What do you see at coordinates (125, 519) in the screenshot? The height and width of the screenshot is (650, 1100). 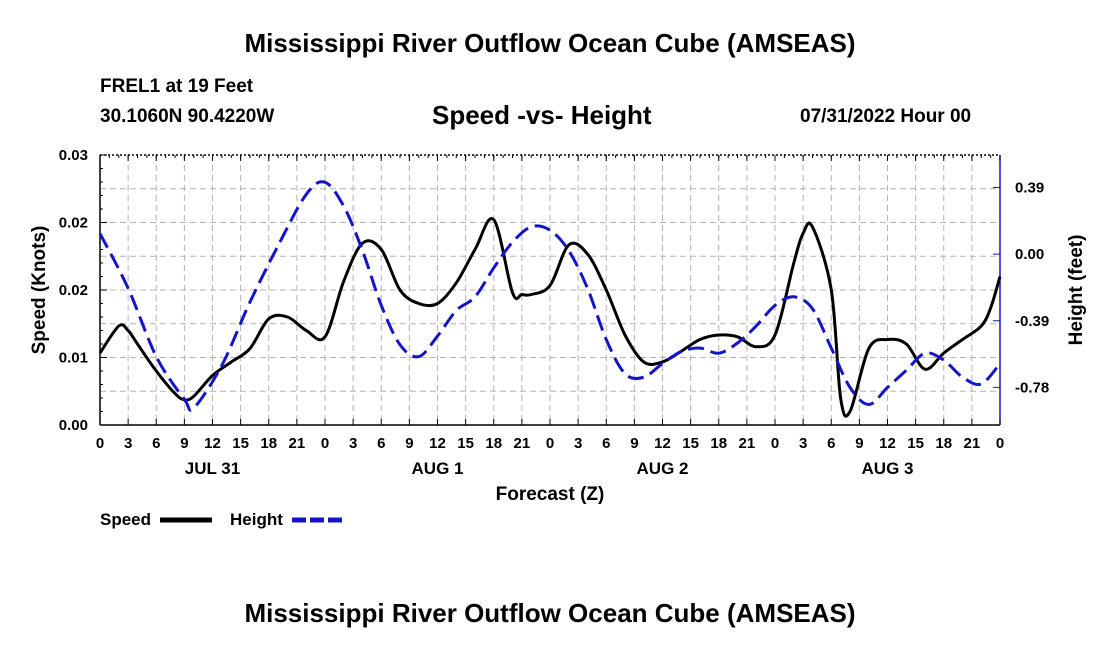 I see `legend-speed-label: Speed` at bounding box center [125, 519].